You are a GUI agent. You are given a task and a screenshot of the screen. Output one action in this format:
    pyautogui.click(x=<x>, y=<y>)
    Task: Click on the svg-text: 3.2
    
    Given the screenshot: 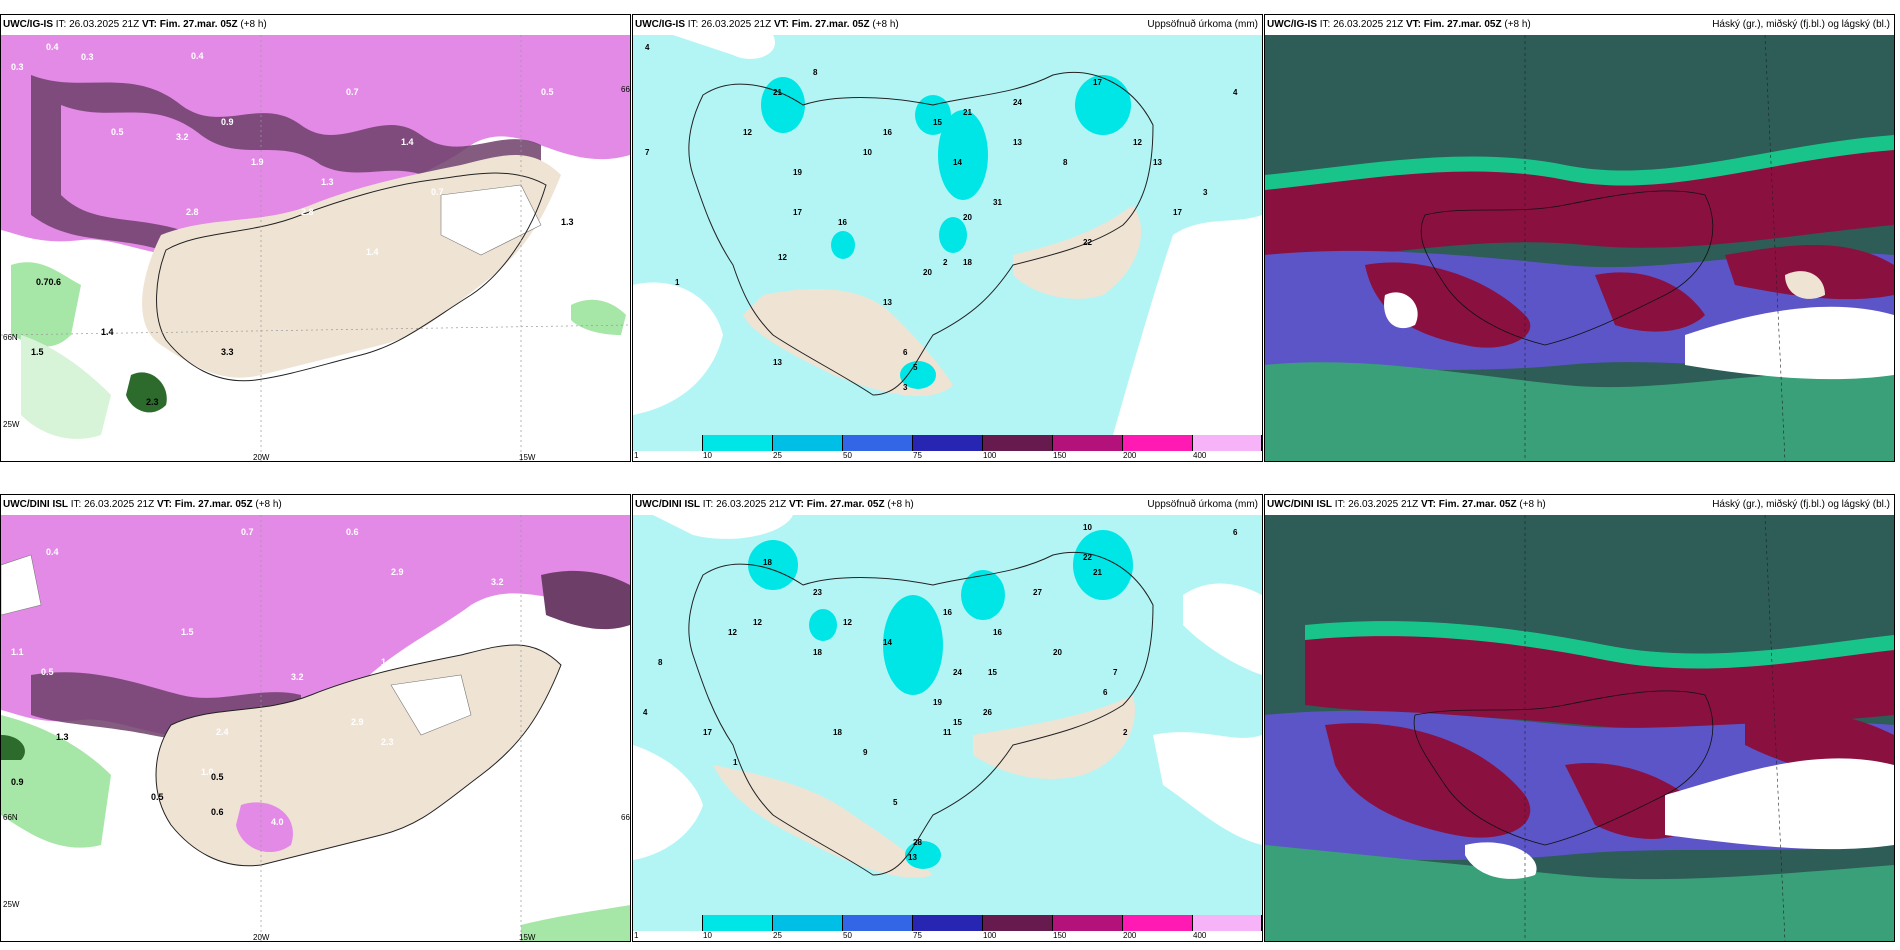 What is the action you would take?
    pyautogui.click(x=182, y=137)
    